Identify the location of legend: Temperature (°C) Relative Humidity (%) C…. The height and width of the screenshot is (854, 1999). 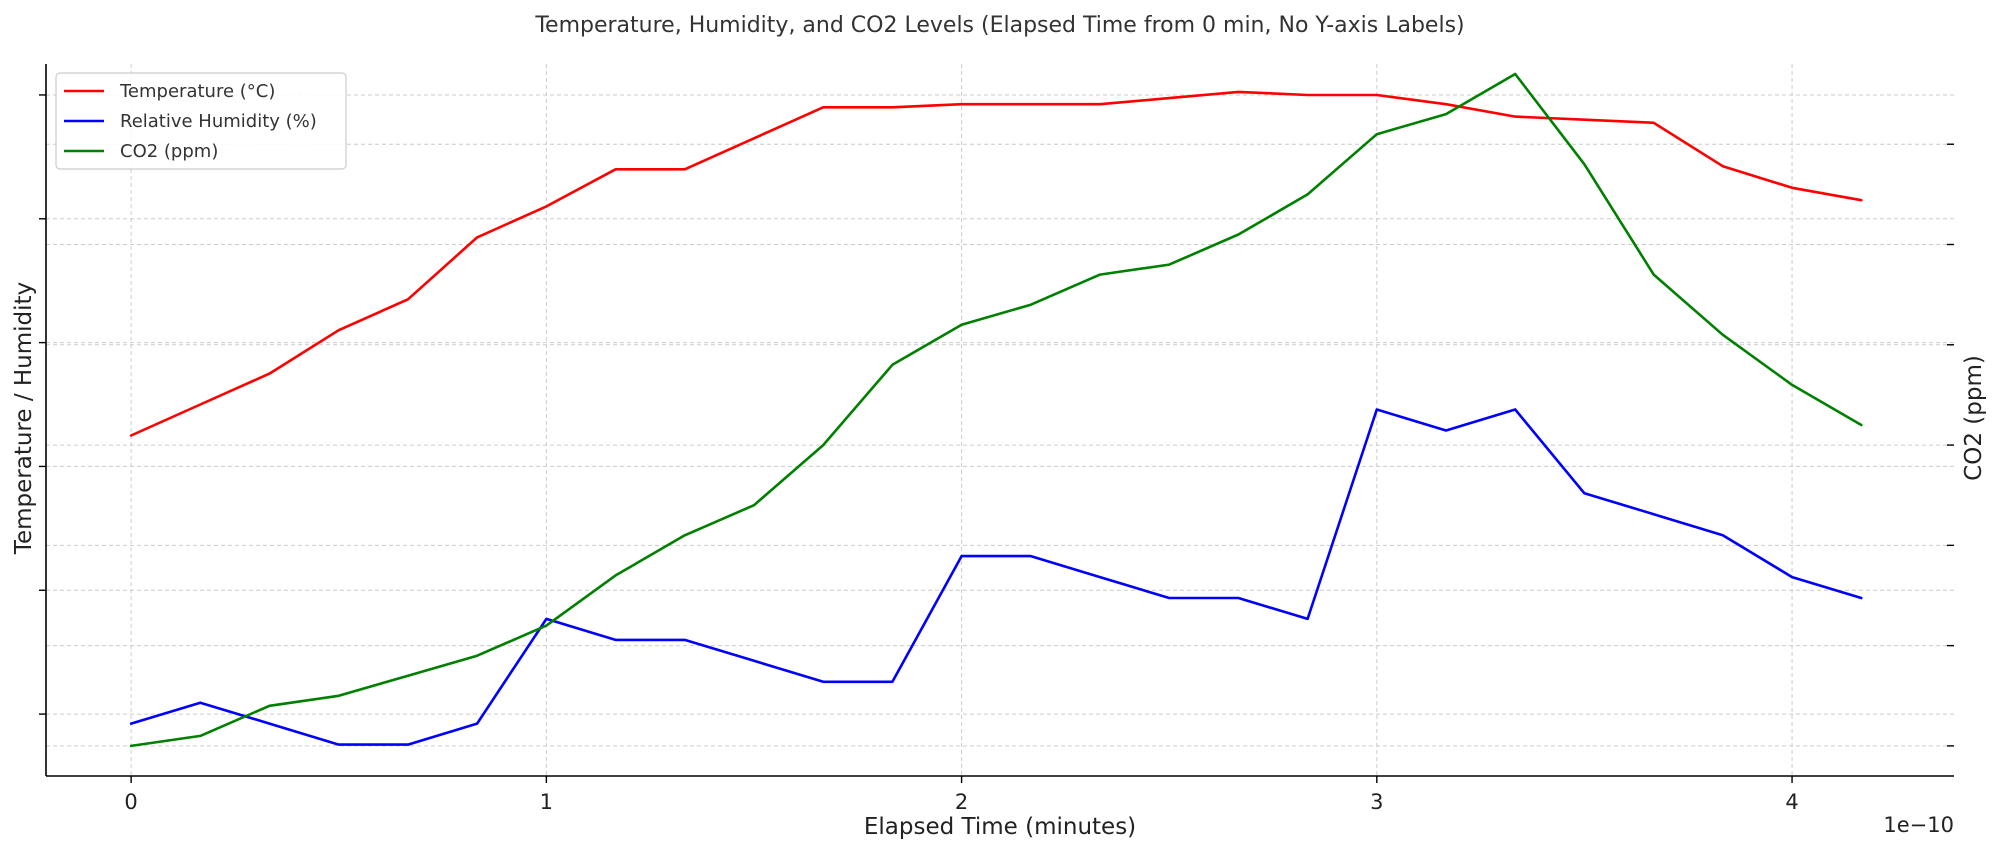
(201, 121).